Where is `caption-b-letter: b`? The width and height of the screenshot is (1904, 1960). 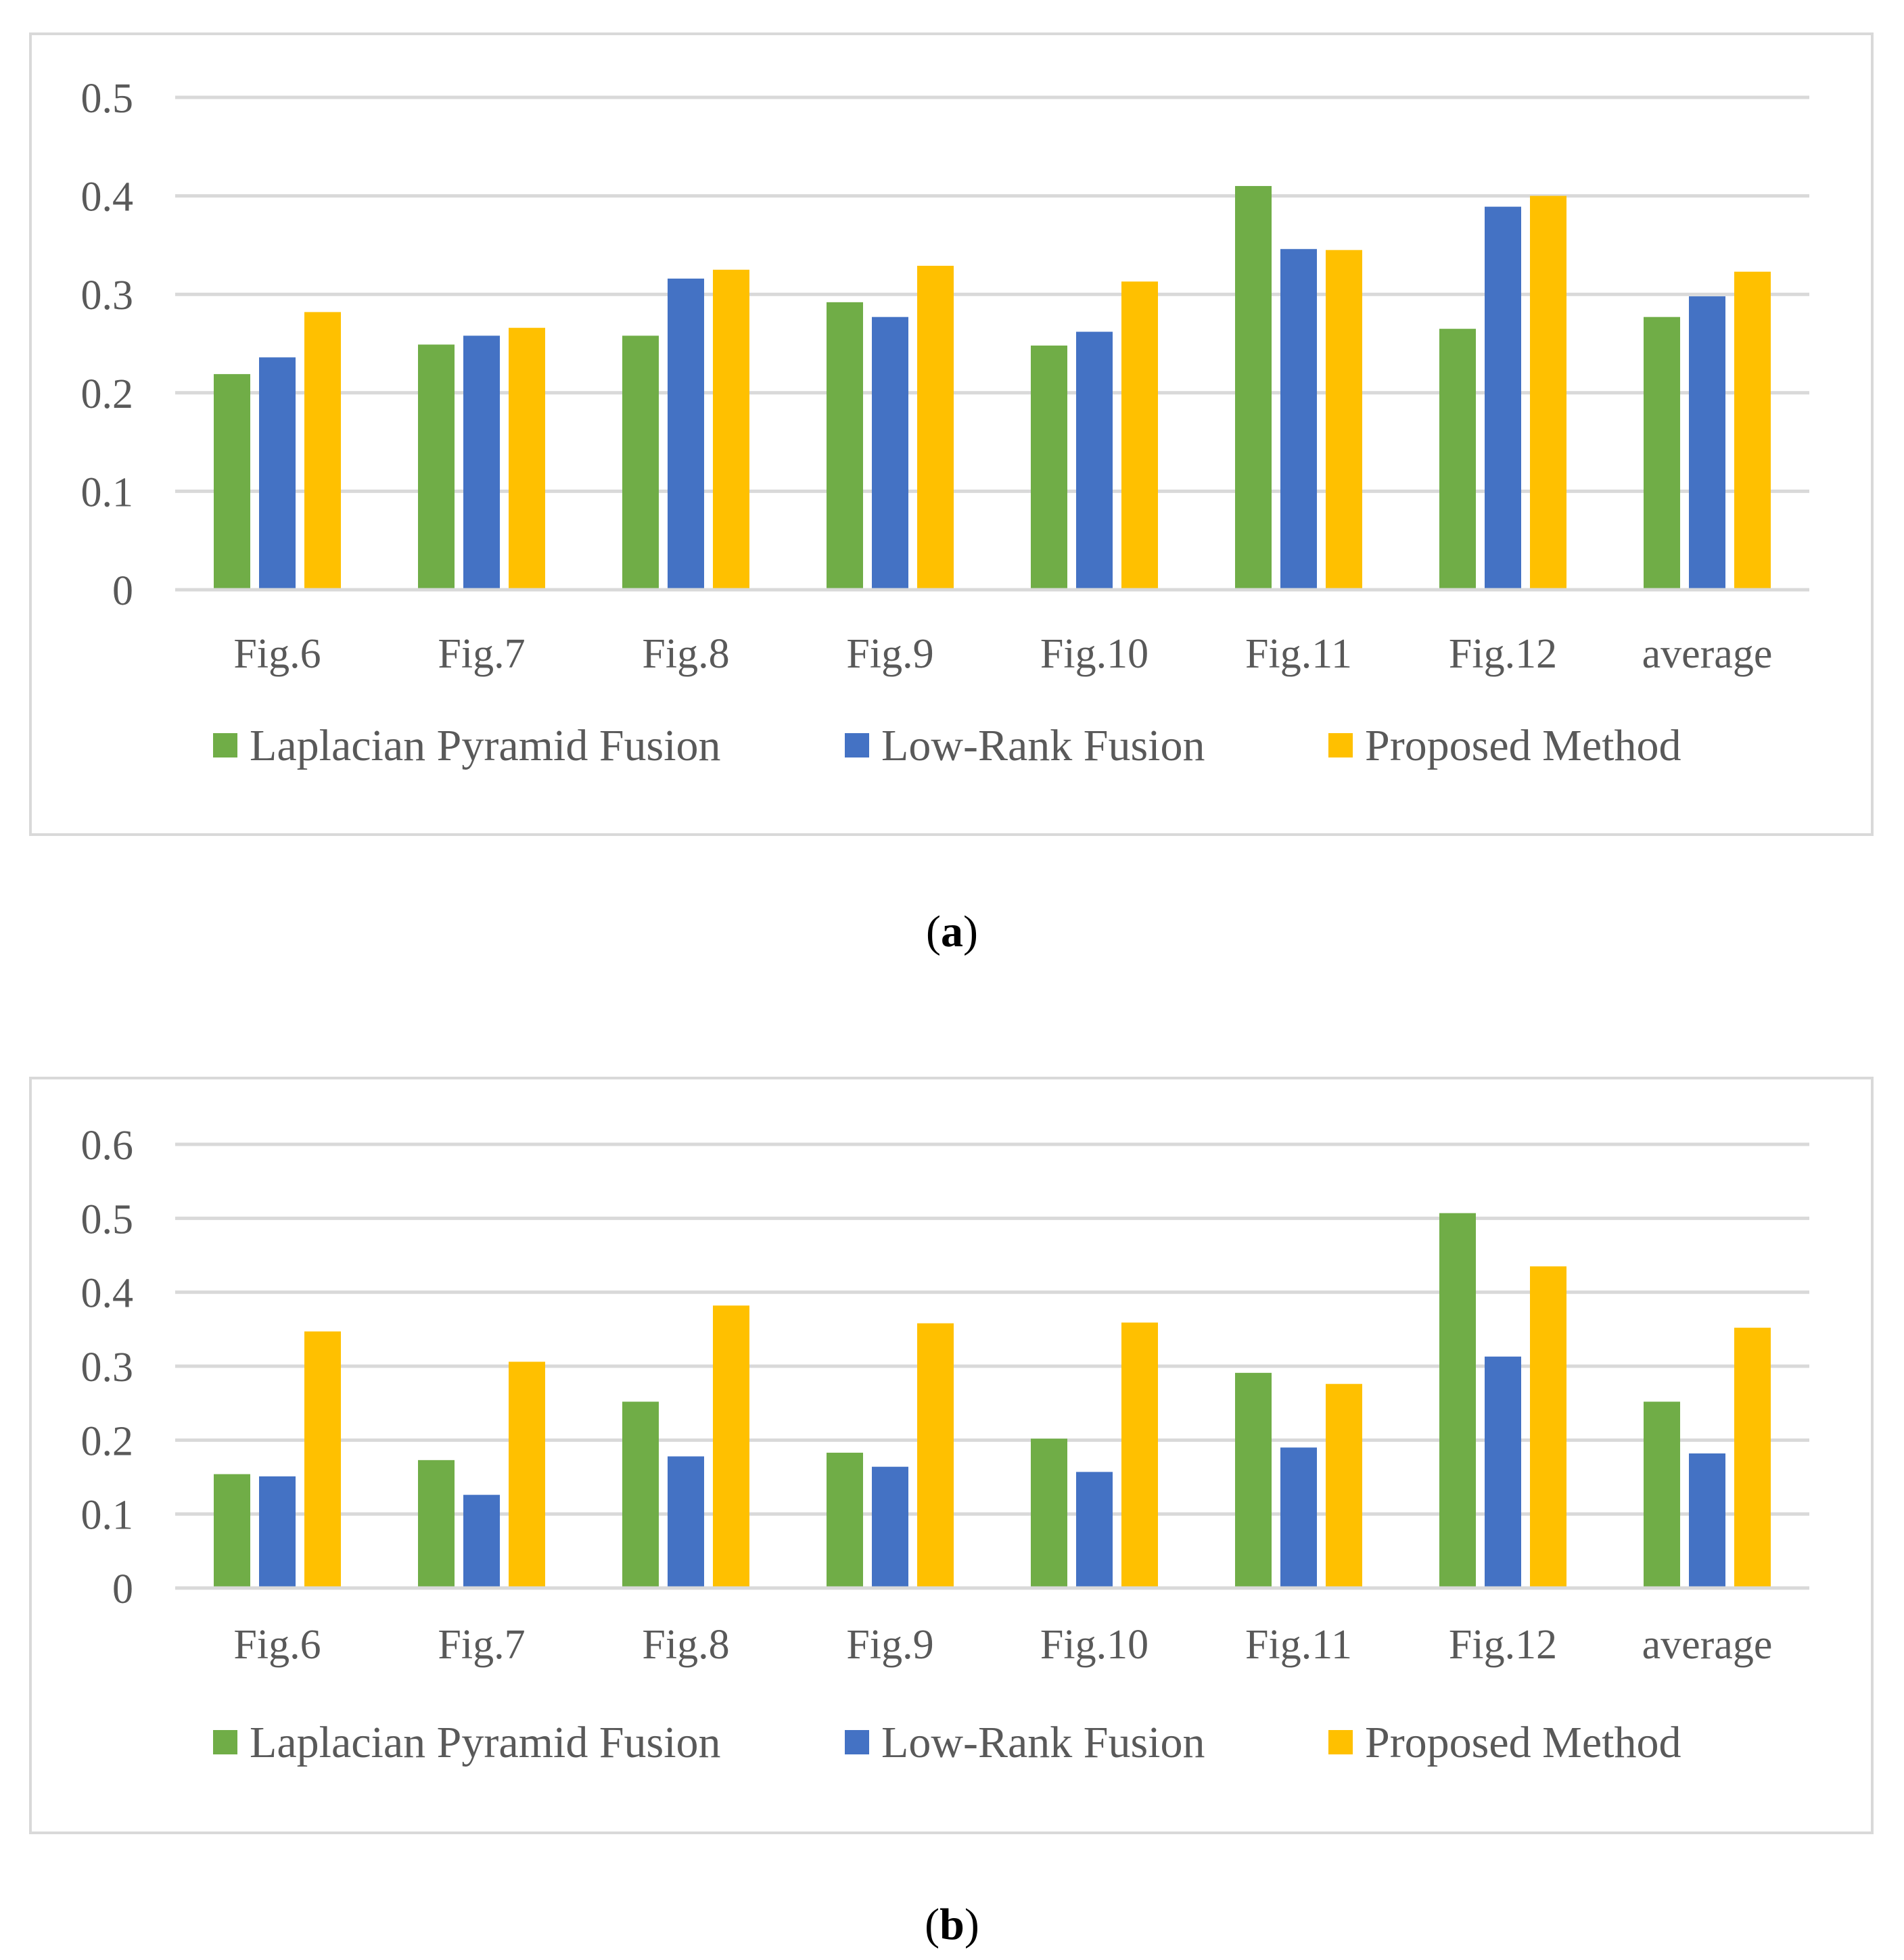 caption-b-letter: b is located at coordinates (952, 1925).